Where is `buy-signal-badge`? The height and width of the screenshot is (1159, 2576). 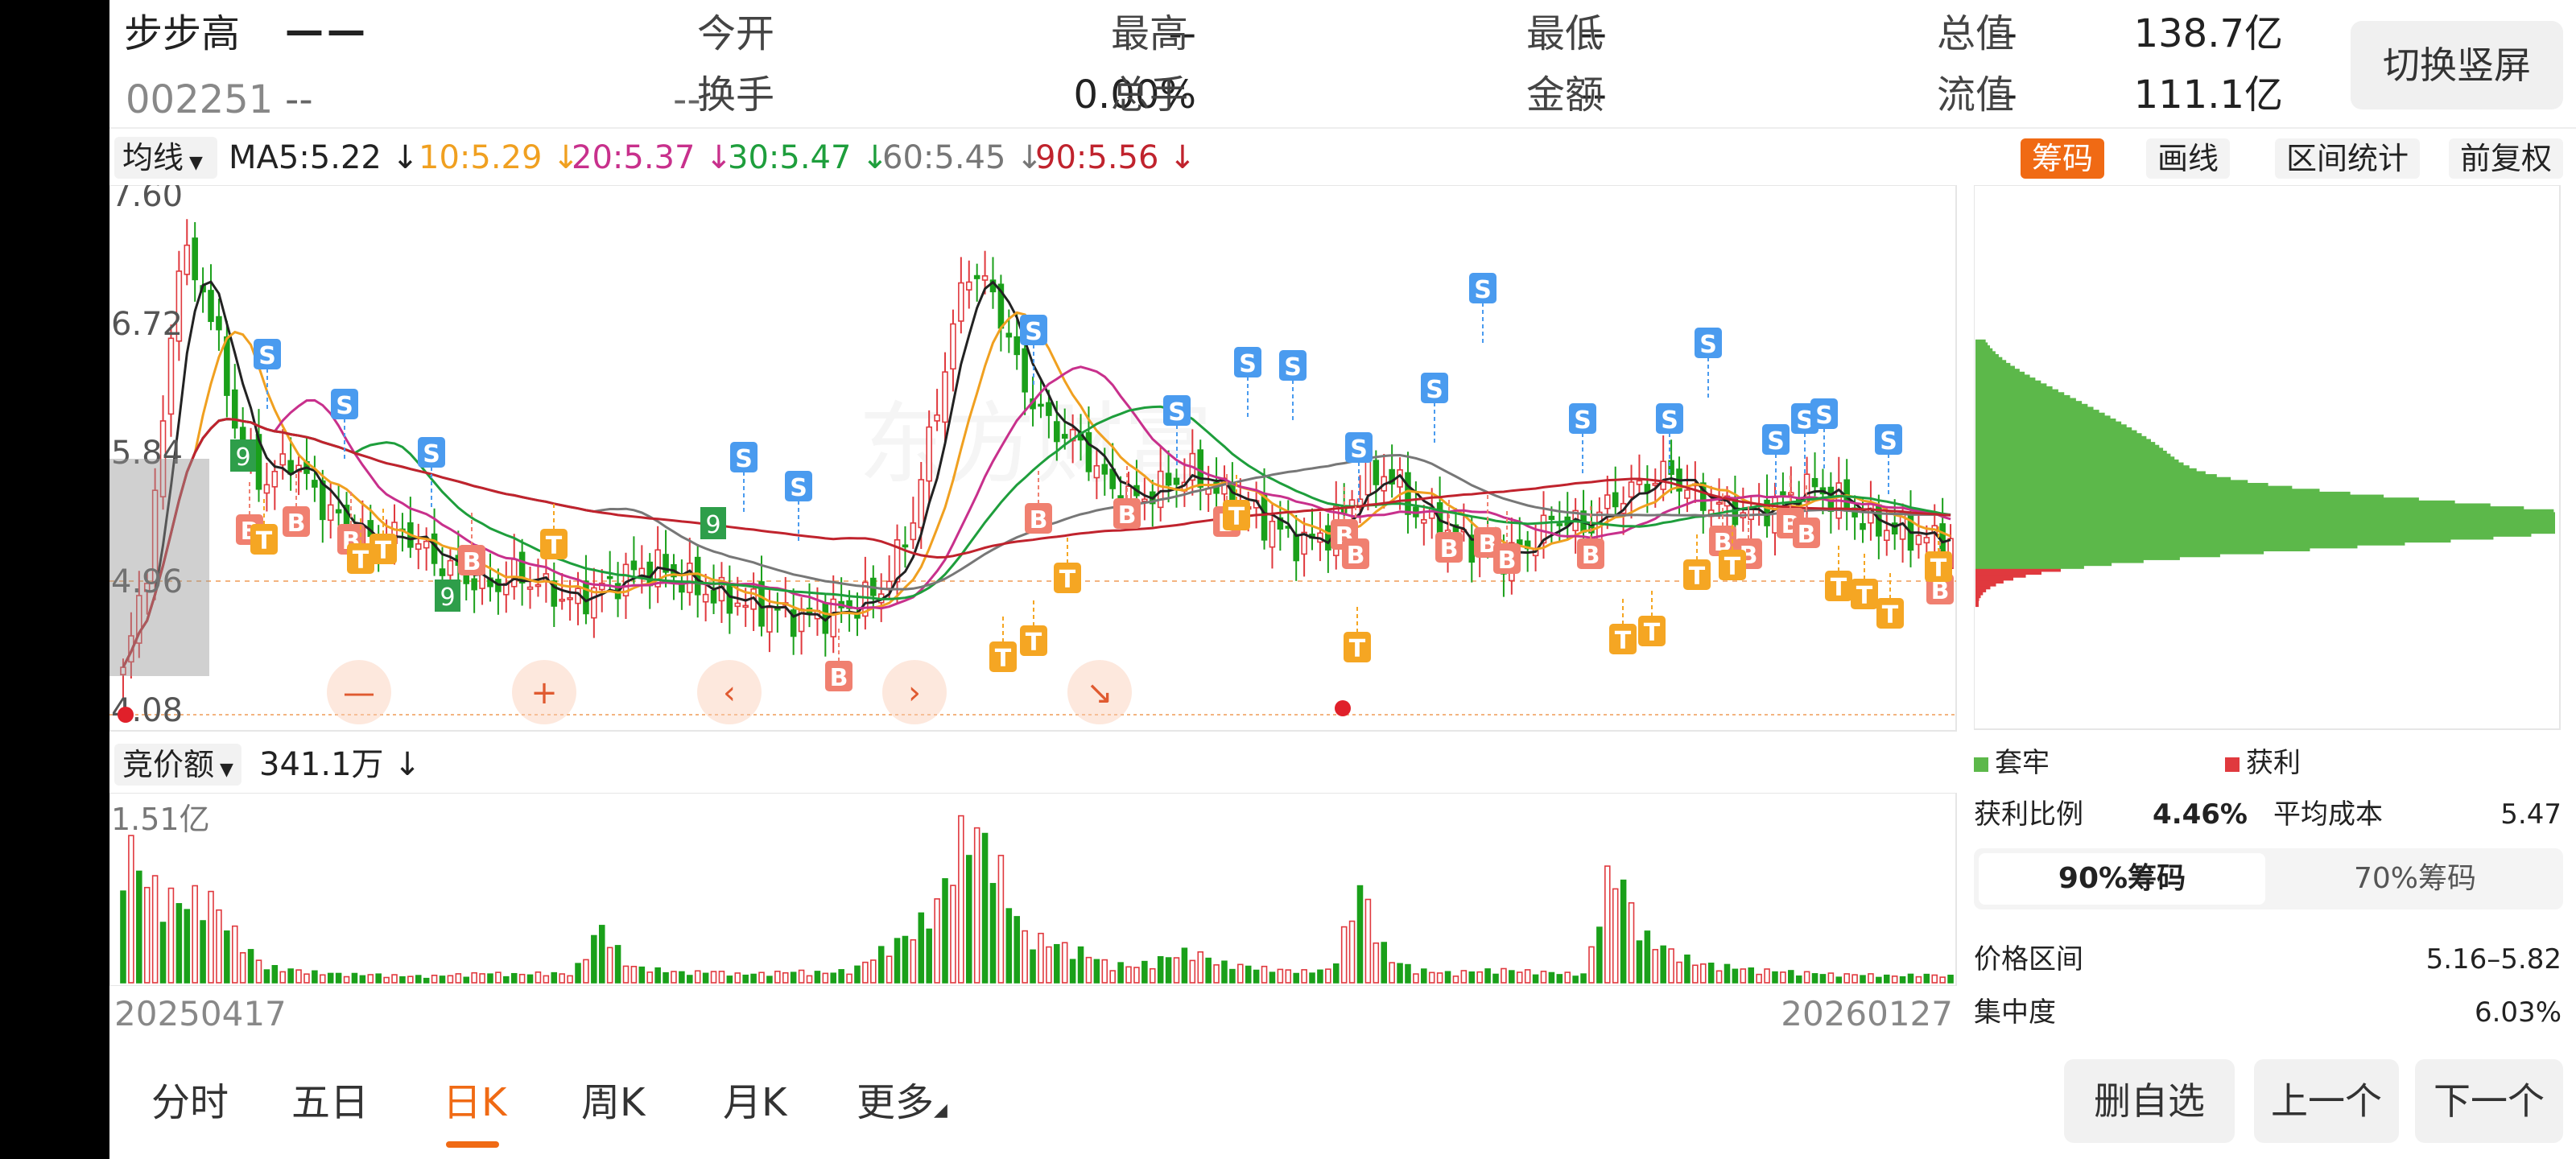
buy-signal-badge is located at coordinates (1590, 553).